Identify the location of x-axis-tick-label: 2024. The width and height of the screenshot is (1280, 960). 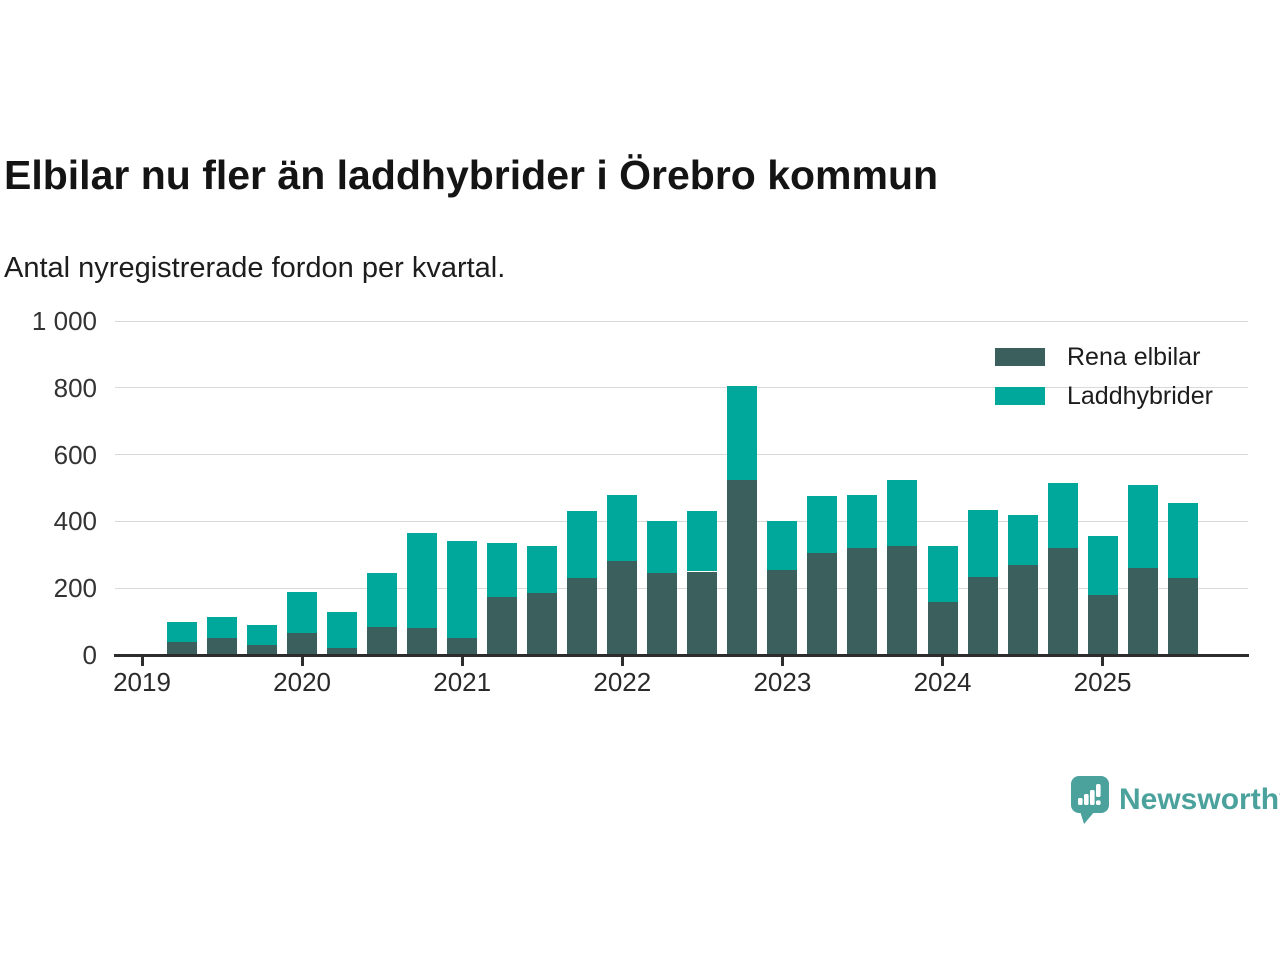
(942, 682).